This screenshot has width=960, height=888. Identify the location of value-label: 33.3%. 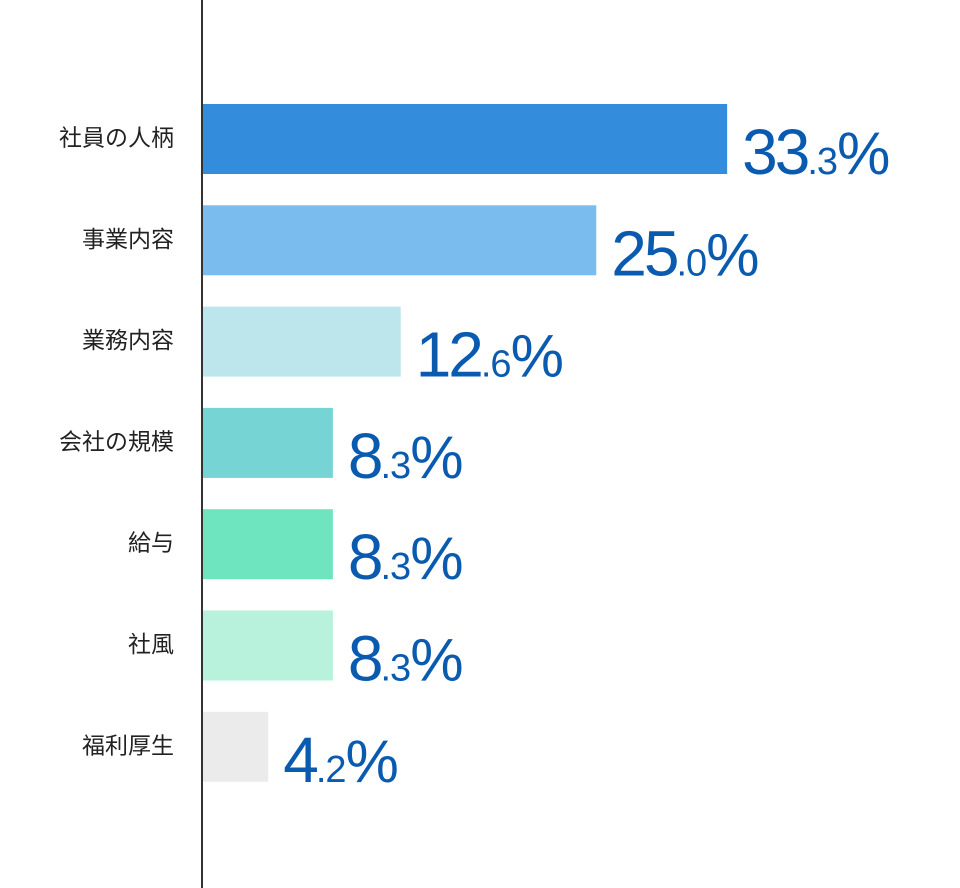
(816, 152).